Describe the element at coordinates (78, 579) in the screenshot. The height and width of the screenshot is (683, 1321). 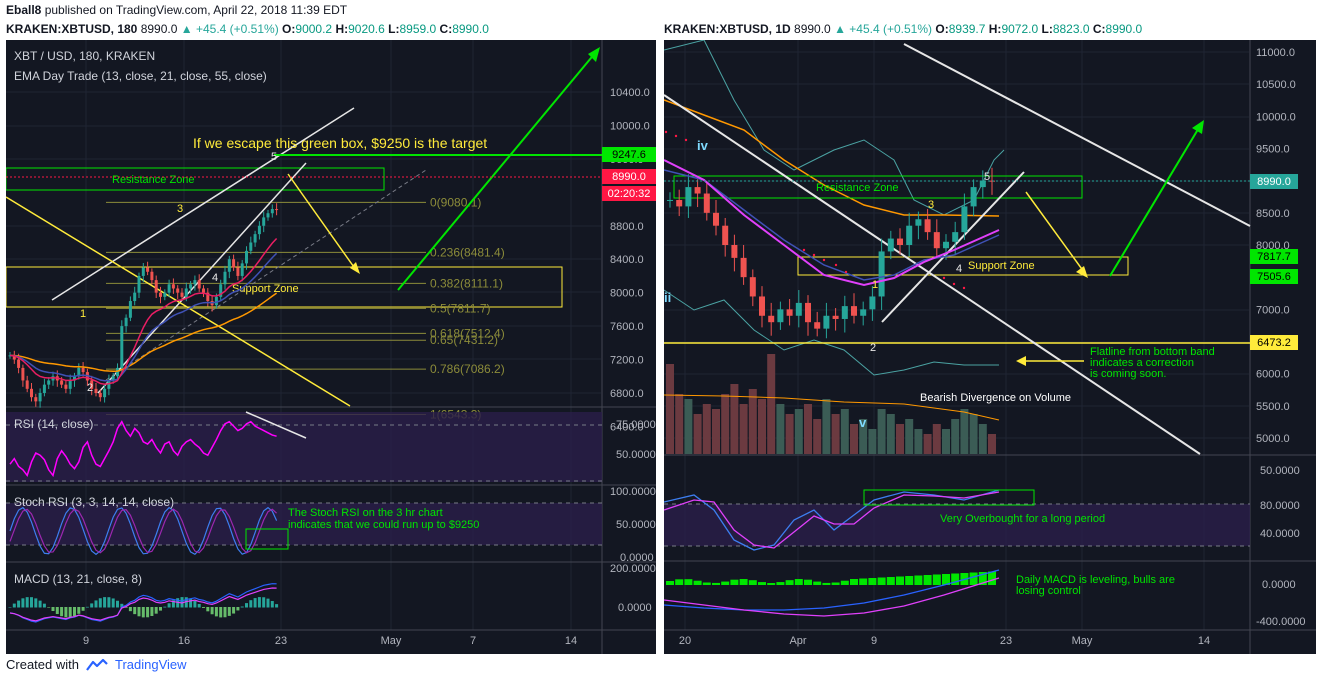
I see `left-macd-label: MACD (13, 21, close, 8)` at that location.